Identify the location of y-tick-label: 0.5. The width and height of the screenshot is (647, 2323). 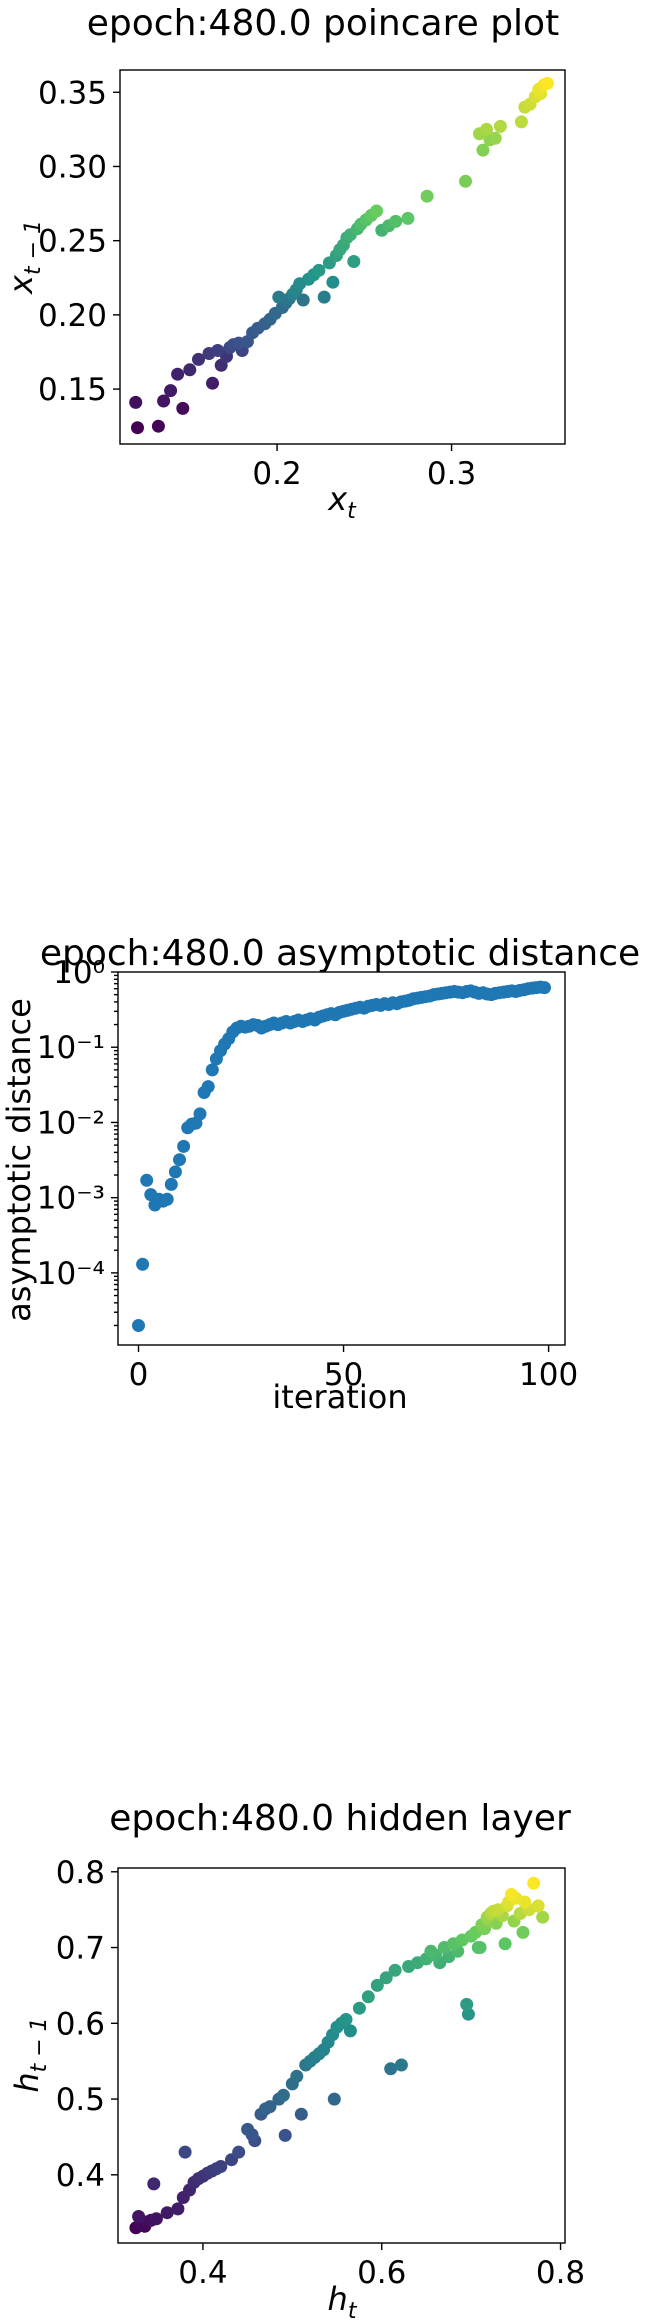
(80, 2100).